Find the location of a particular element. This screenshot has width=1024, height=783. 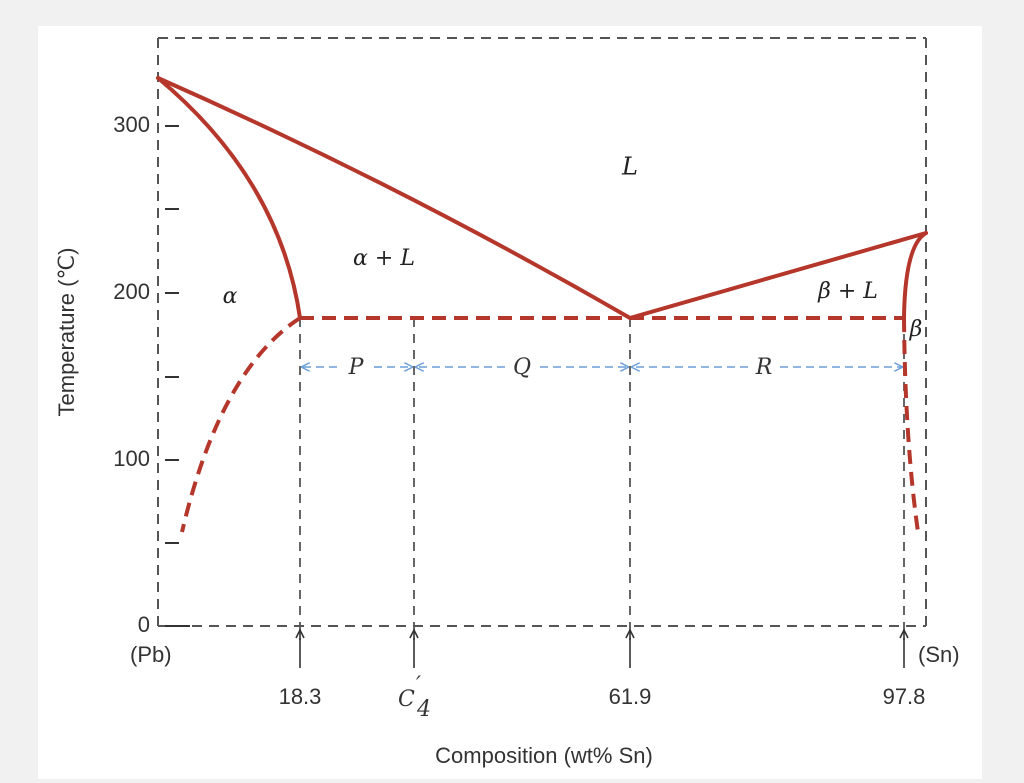

solidus-alpha is located at coordinates (229, 198).